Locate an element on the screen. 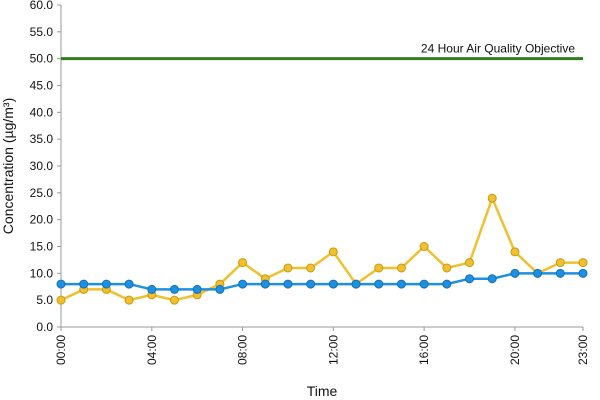 Image resolution: width=600 pixels, height=400 pixels. y-tick-label: 55.0 is located at coordinates (42, 32).